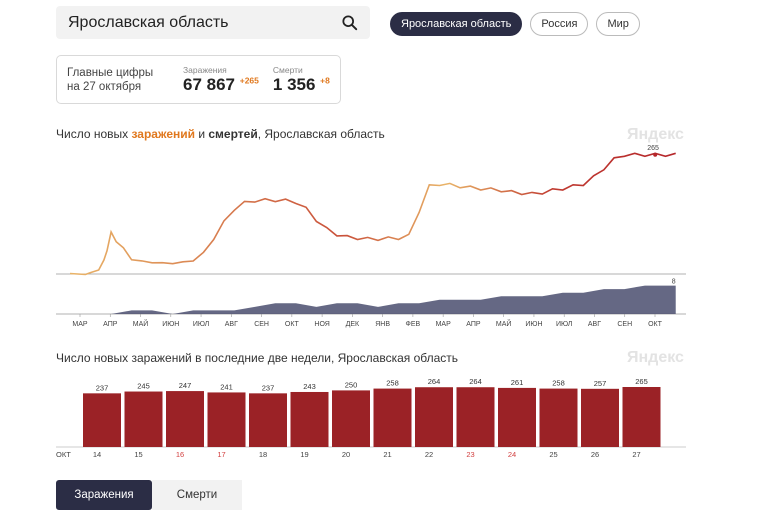 Image resolution: width=767 pixels, height=511 pixels. I want to click on bar-value-label: 245, so click(143, 386).